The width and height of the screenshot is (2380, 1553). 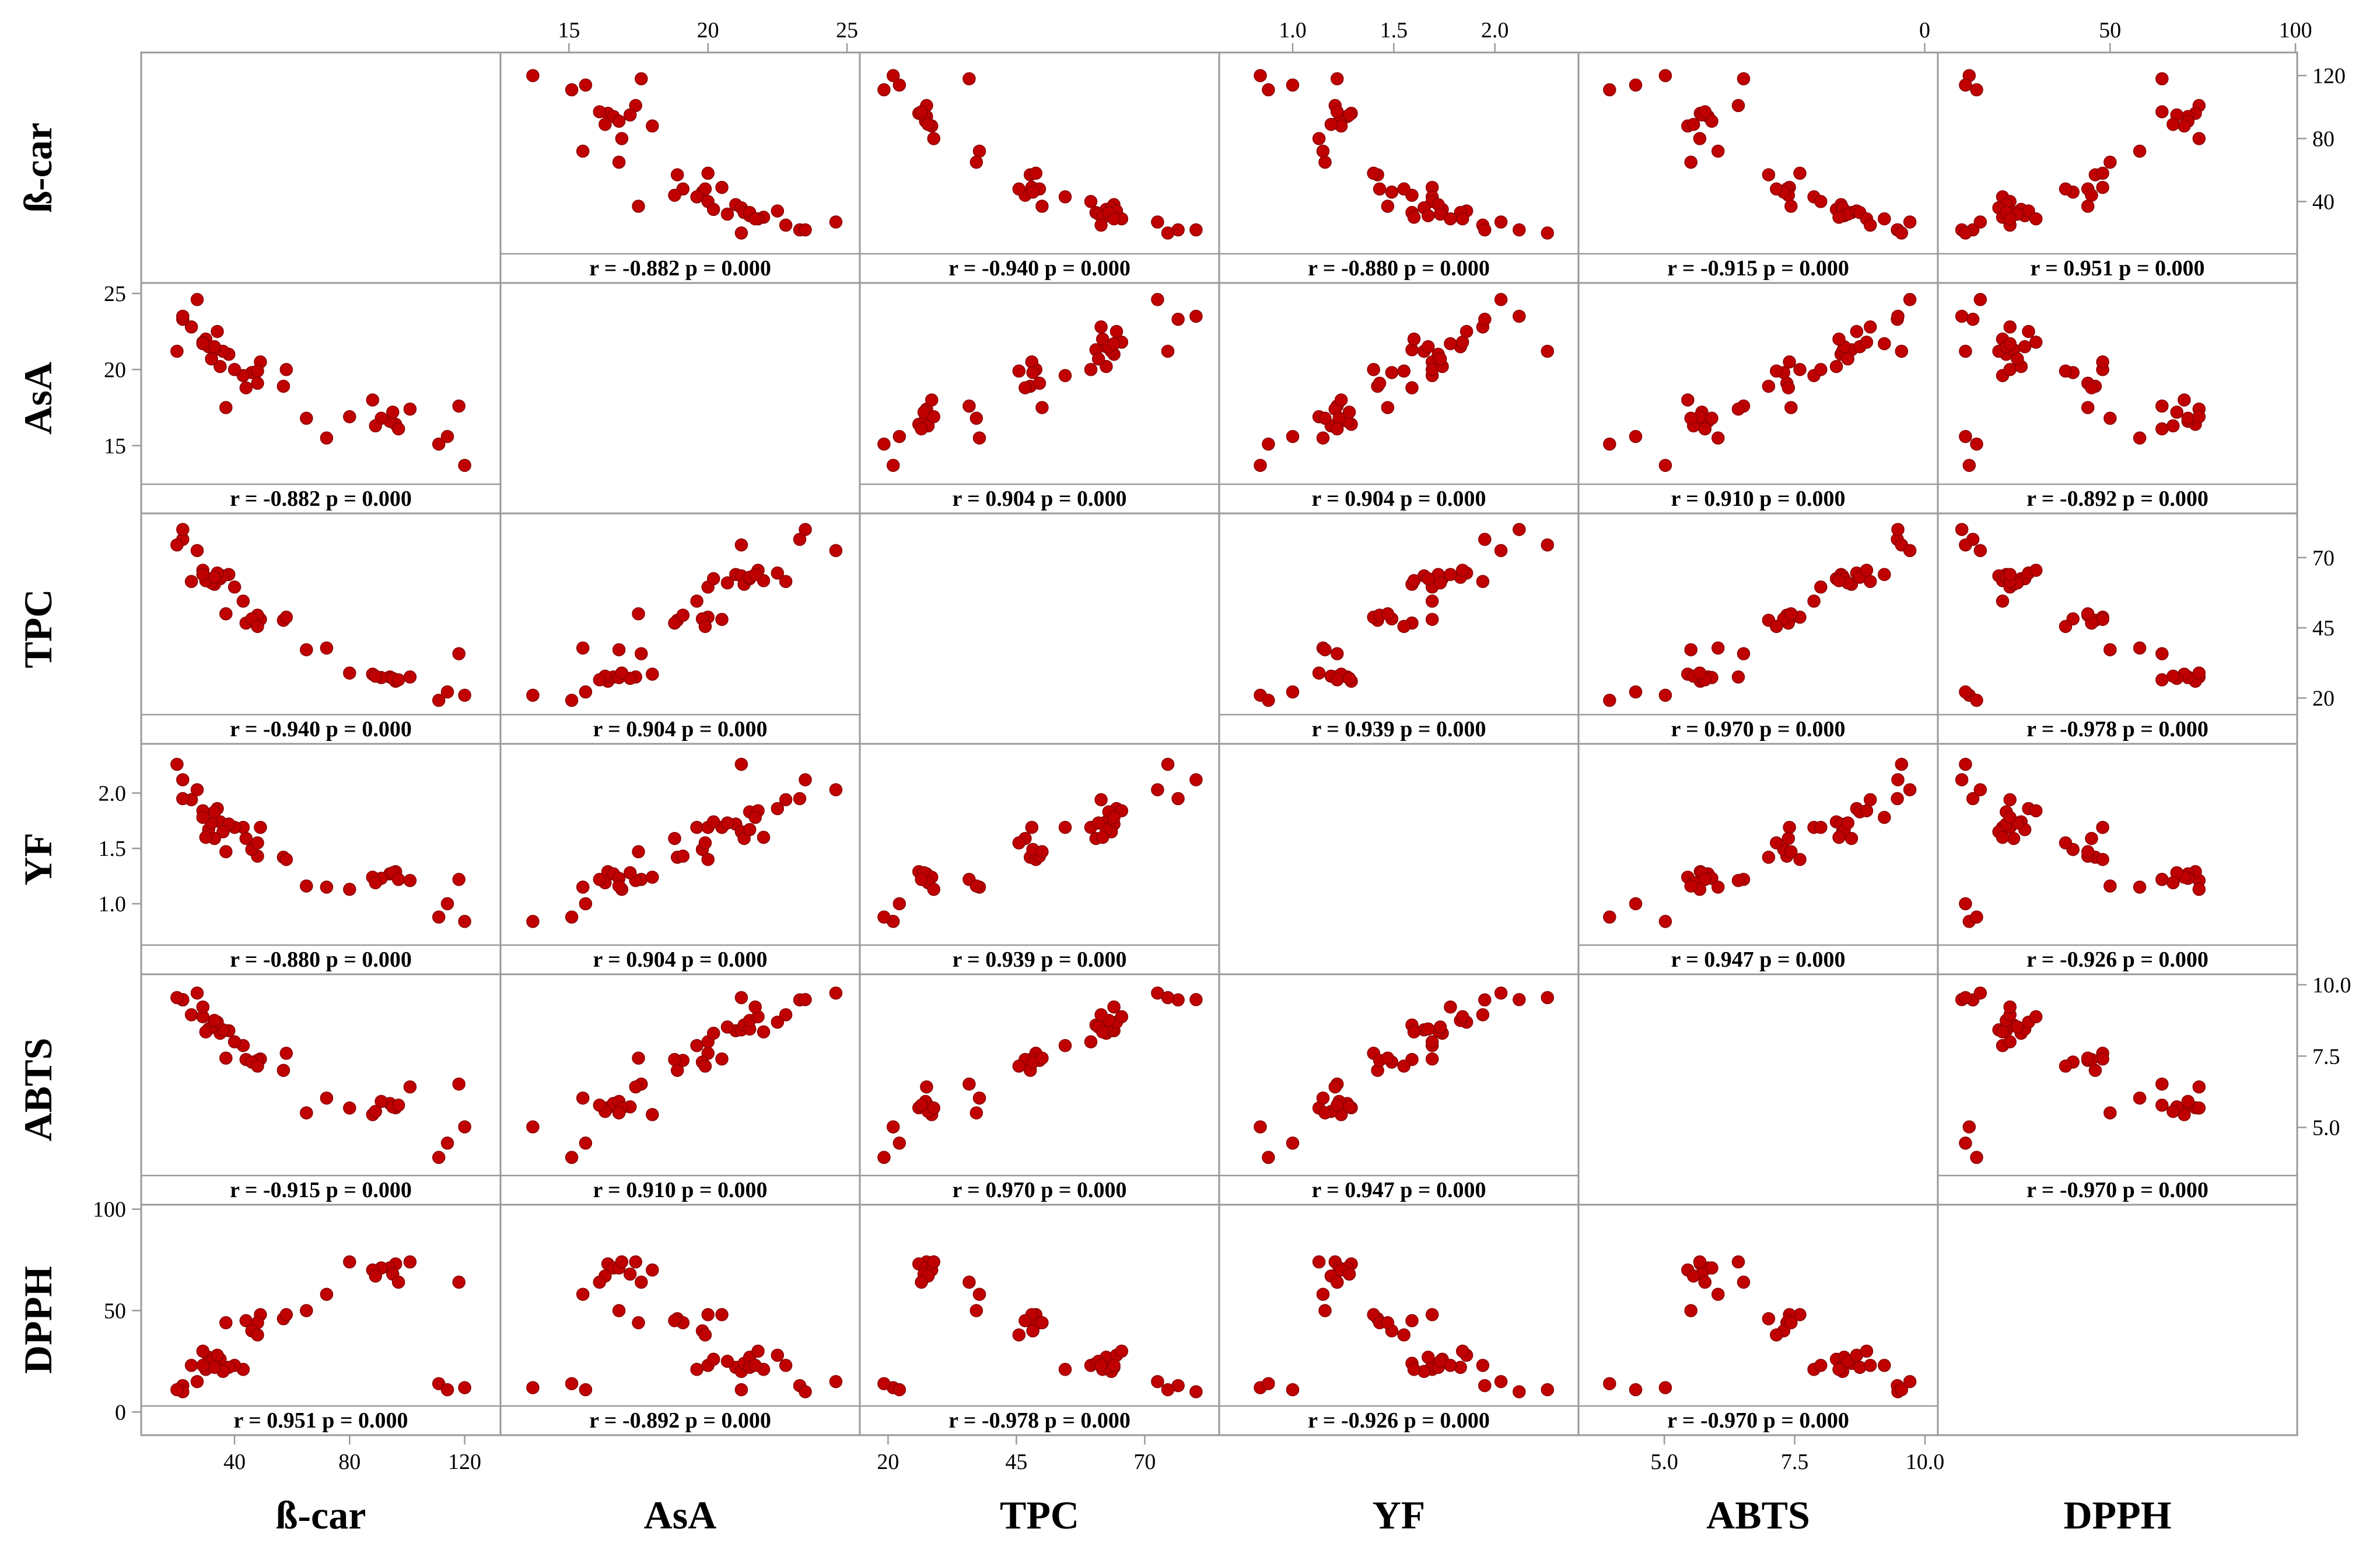 I want to click on tick-label-asa: 20, so click(x=115, y=370).